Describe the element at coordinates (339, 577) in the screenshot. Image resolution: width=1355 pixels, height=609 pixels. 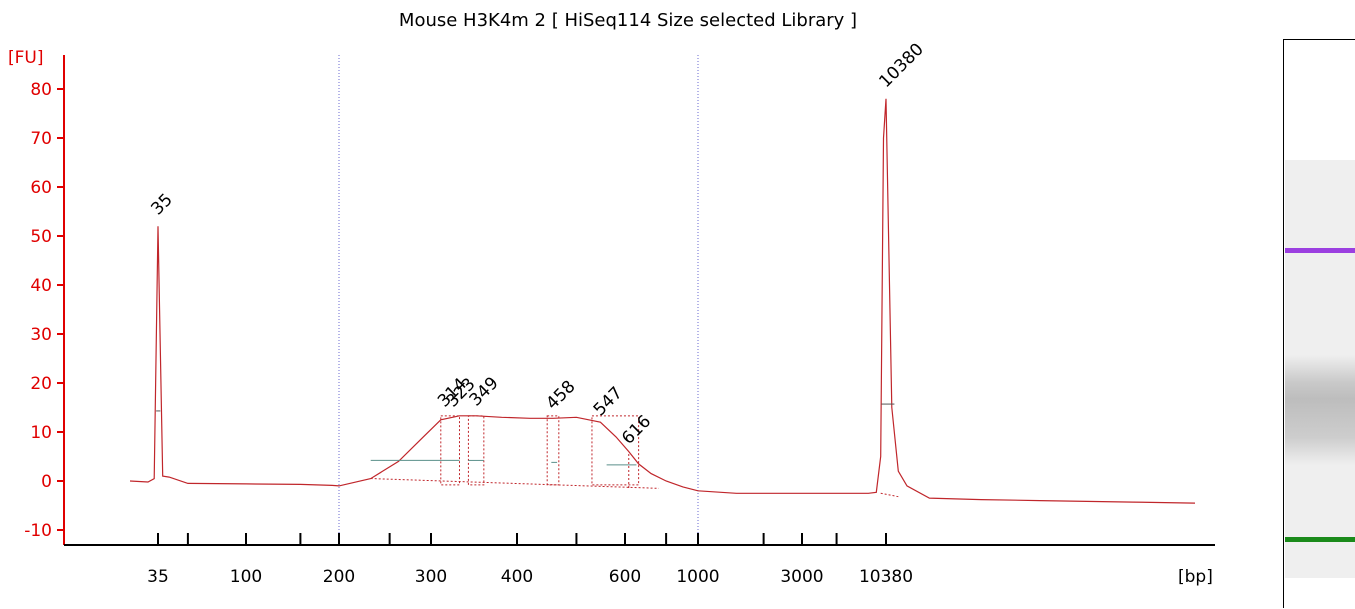
I see `x-tick-label: 200` at that location.